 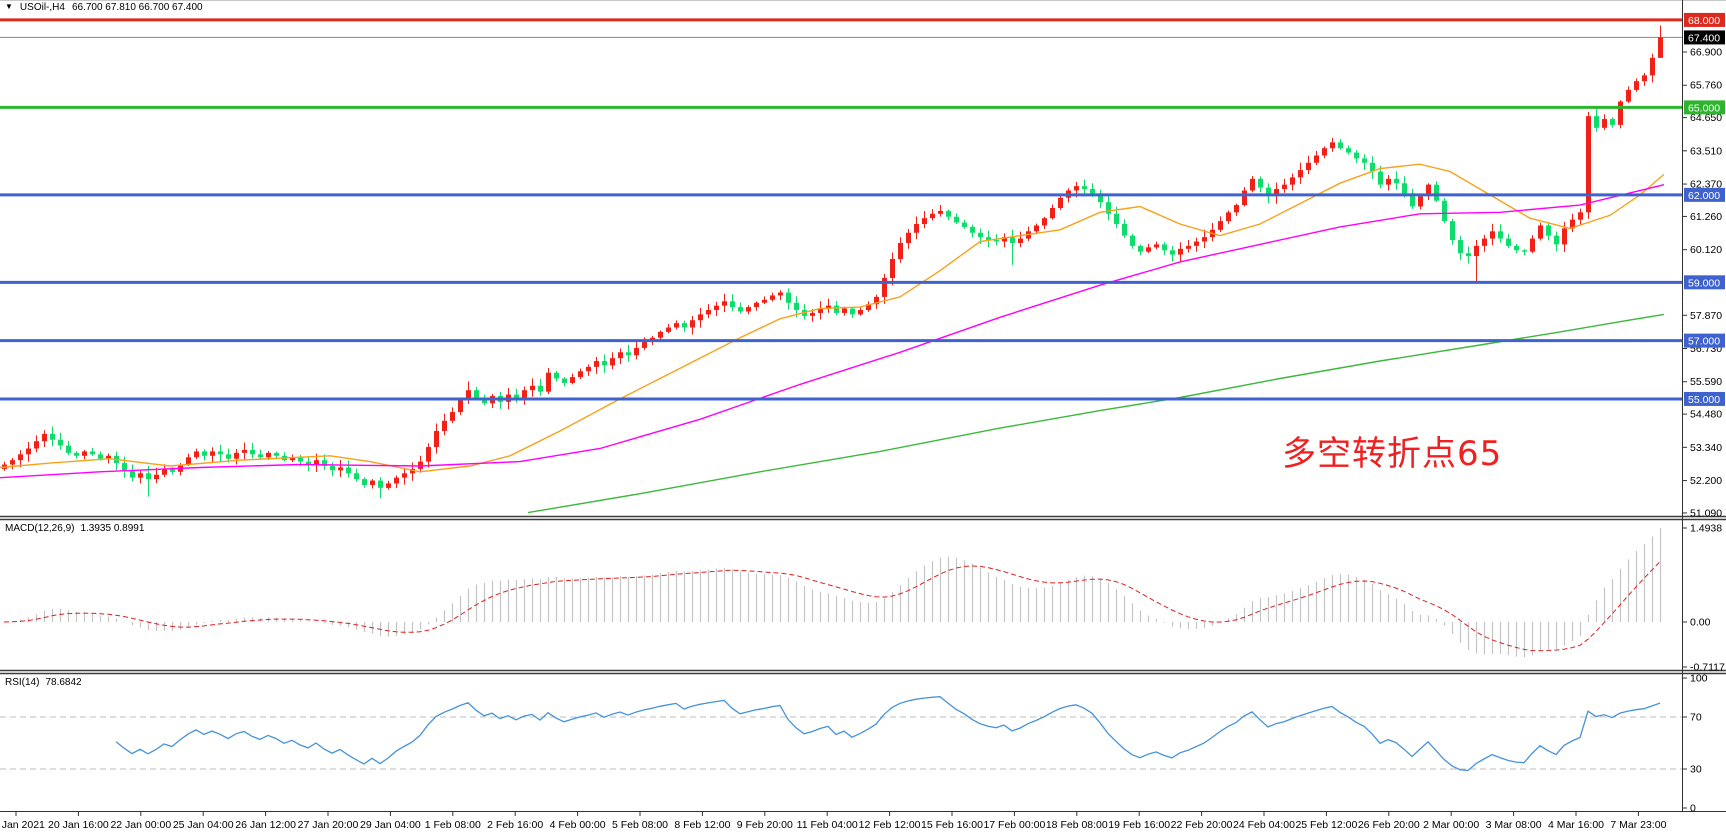 I want to click on price-tick-label: 54.480, so click(x=1706, y=415).